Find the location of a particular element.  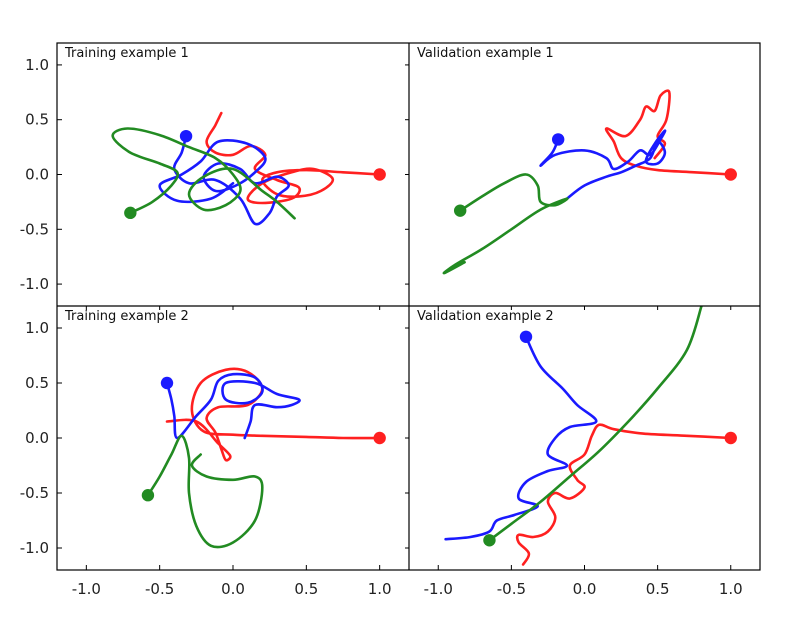

panel-title: Training example 2 is located at coordinates (126, 316).